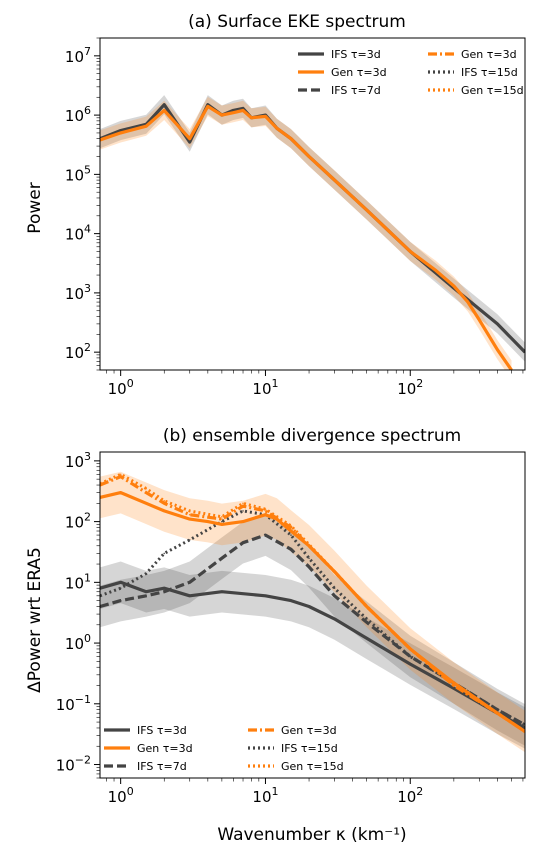 This screenshot has height=860, width=540. I want to click on figure-xlabel: Wavenumber κ (km⁻¹), so click(311, 835).